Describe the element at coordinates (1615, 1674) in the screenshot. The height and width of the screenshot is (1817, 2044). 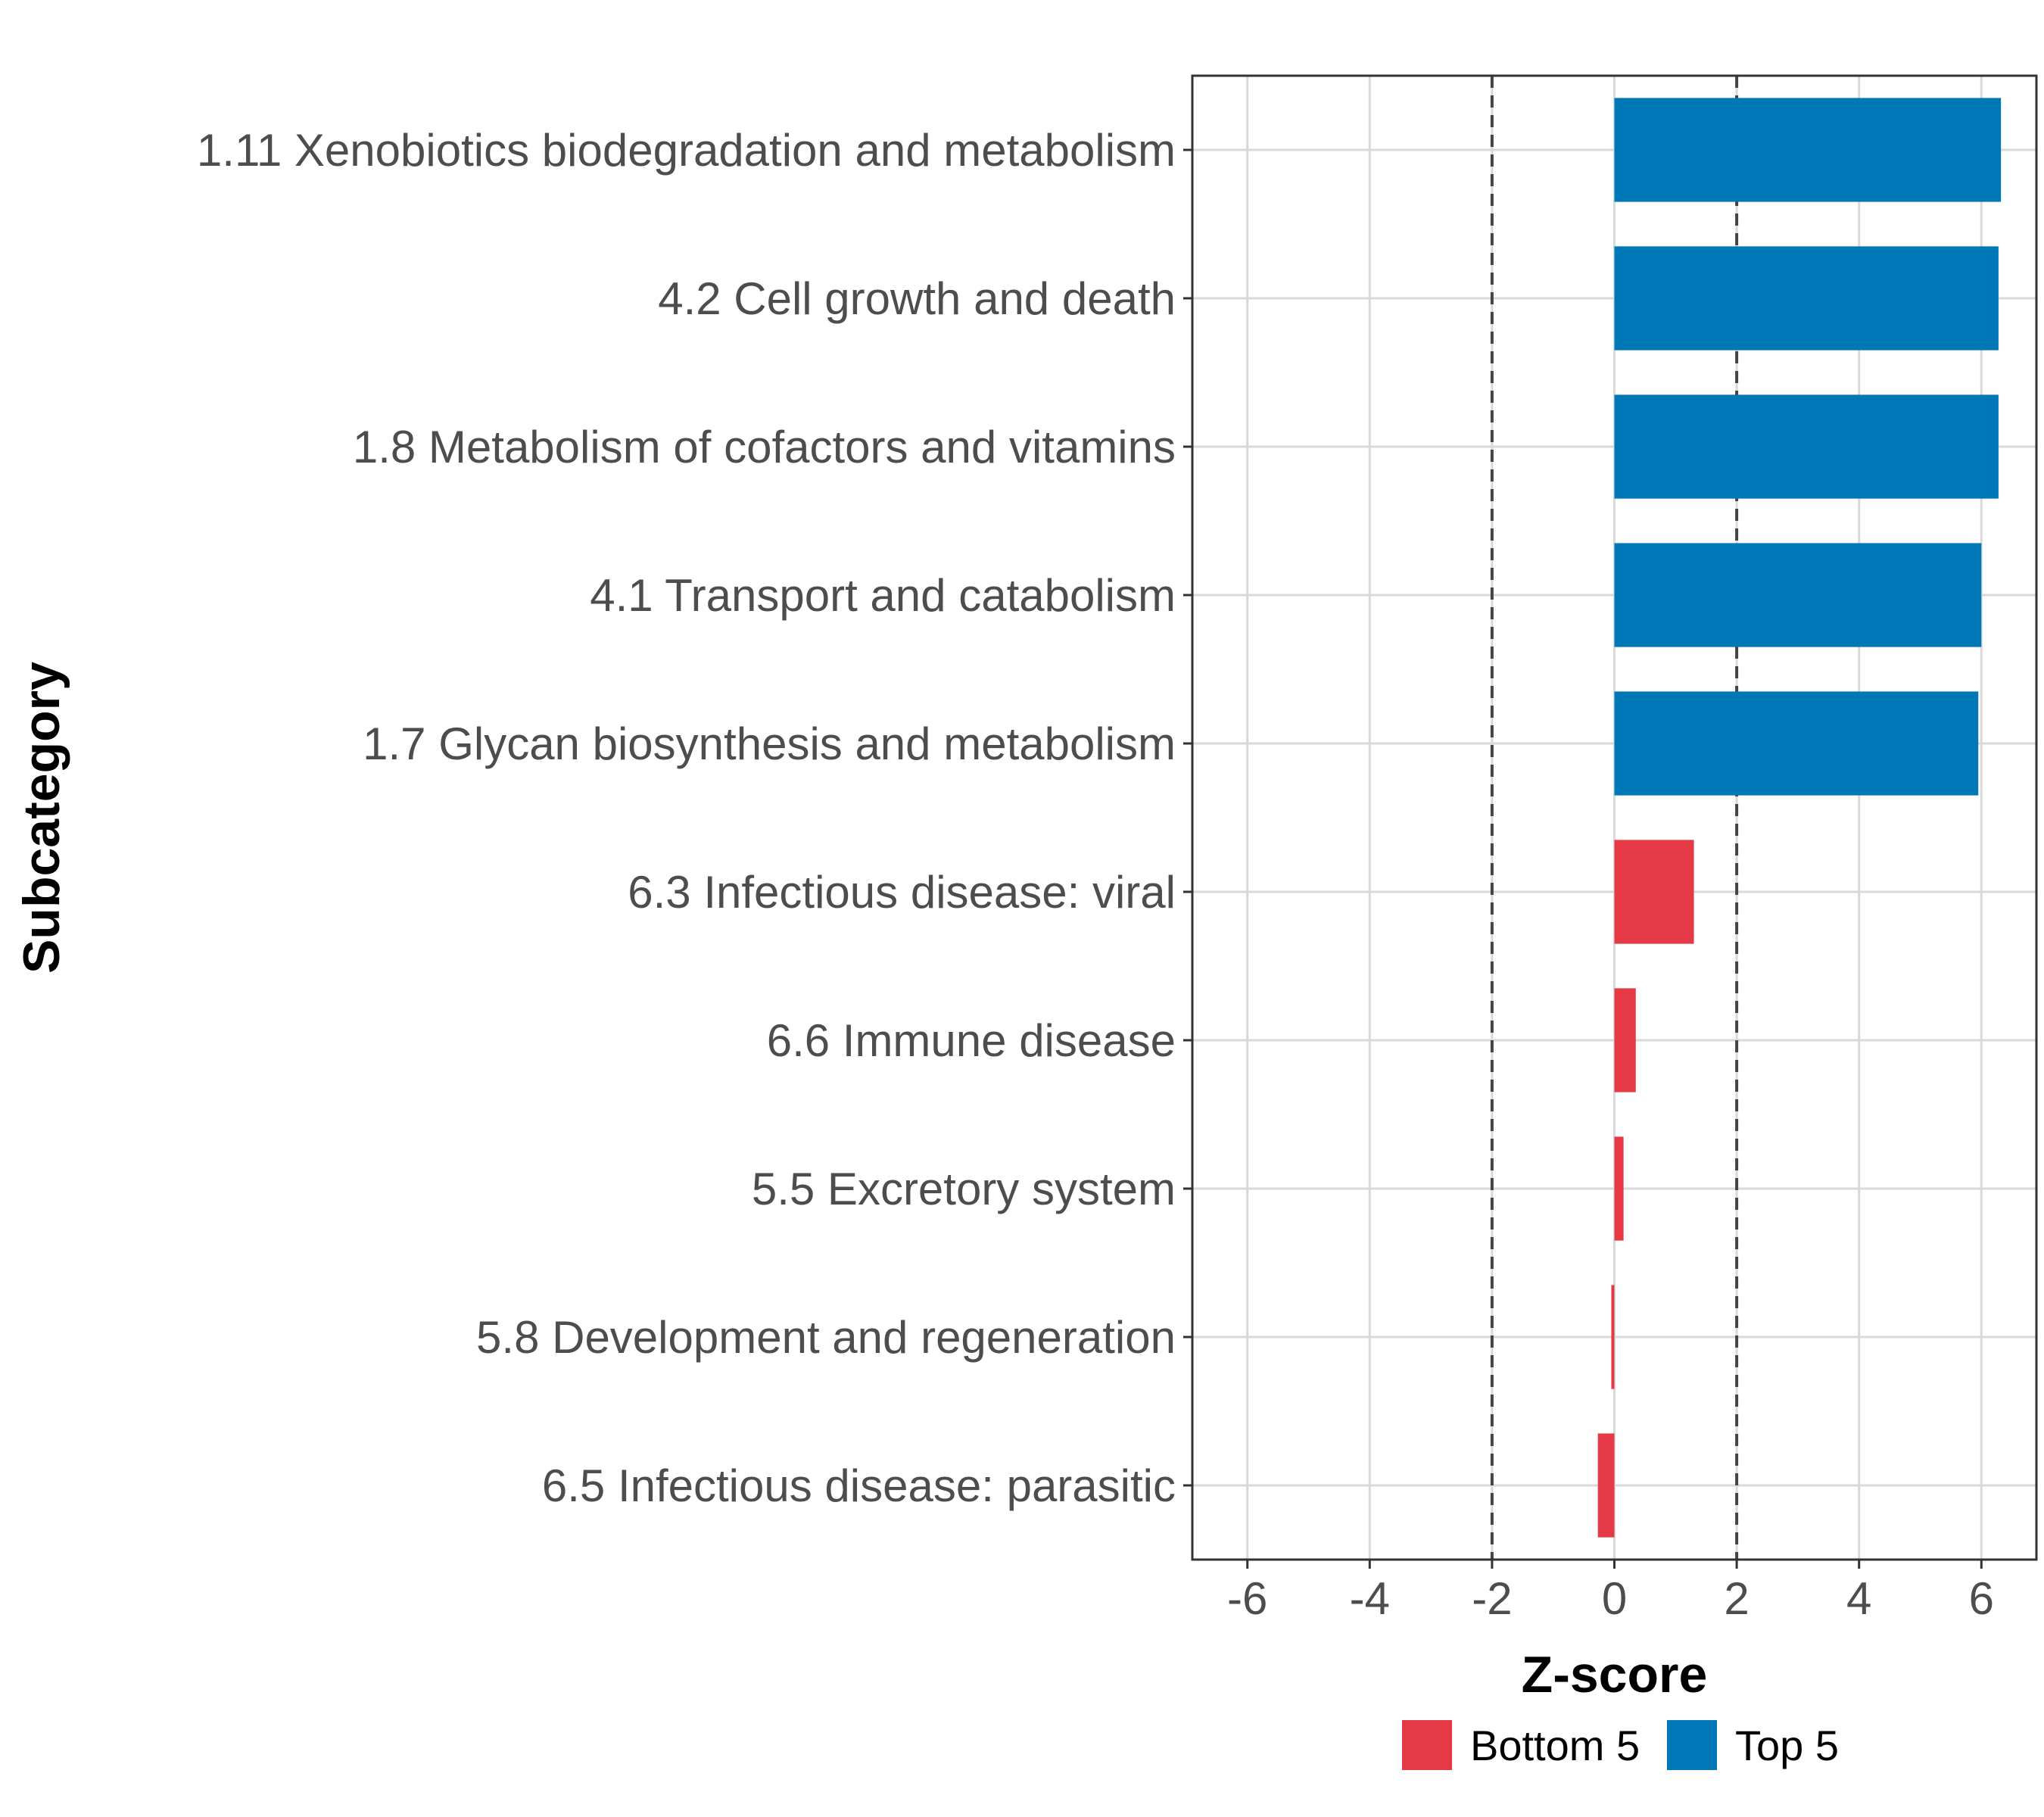
I see `x-axis-title: Z-score` at that location.